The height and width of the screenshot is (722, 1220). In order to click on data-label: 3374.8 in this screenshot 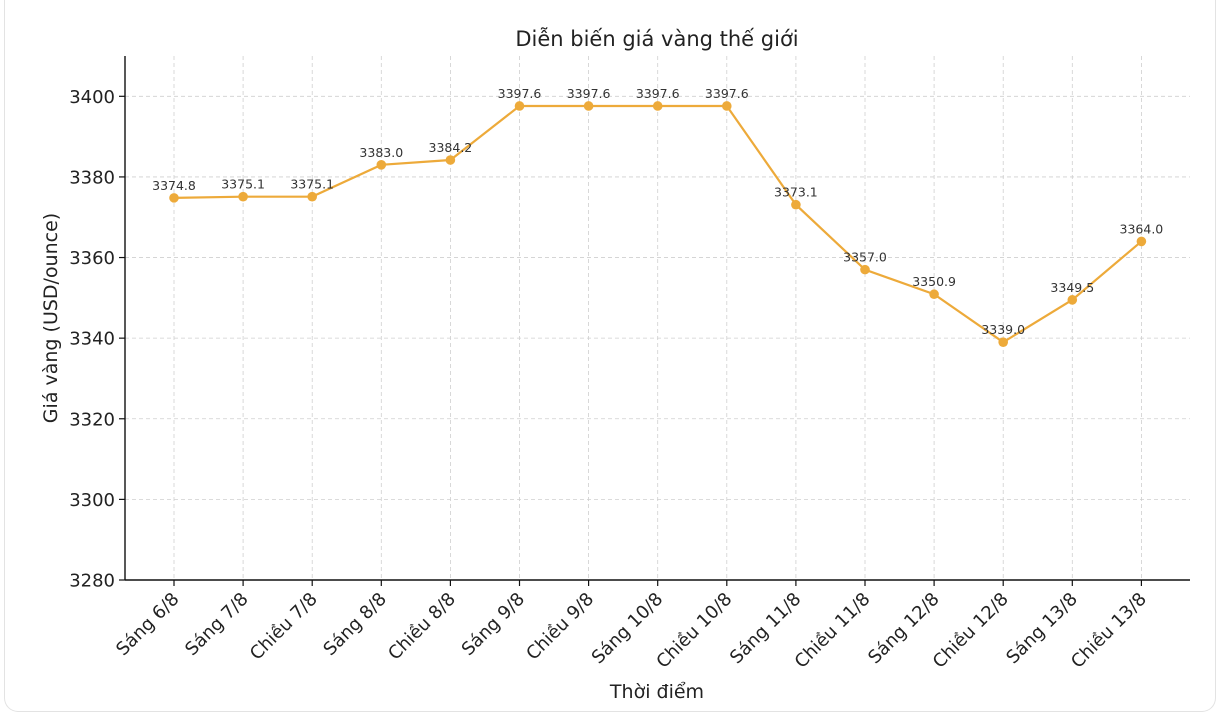, I will do `click(174, 185)`.